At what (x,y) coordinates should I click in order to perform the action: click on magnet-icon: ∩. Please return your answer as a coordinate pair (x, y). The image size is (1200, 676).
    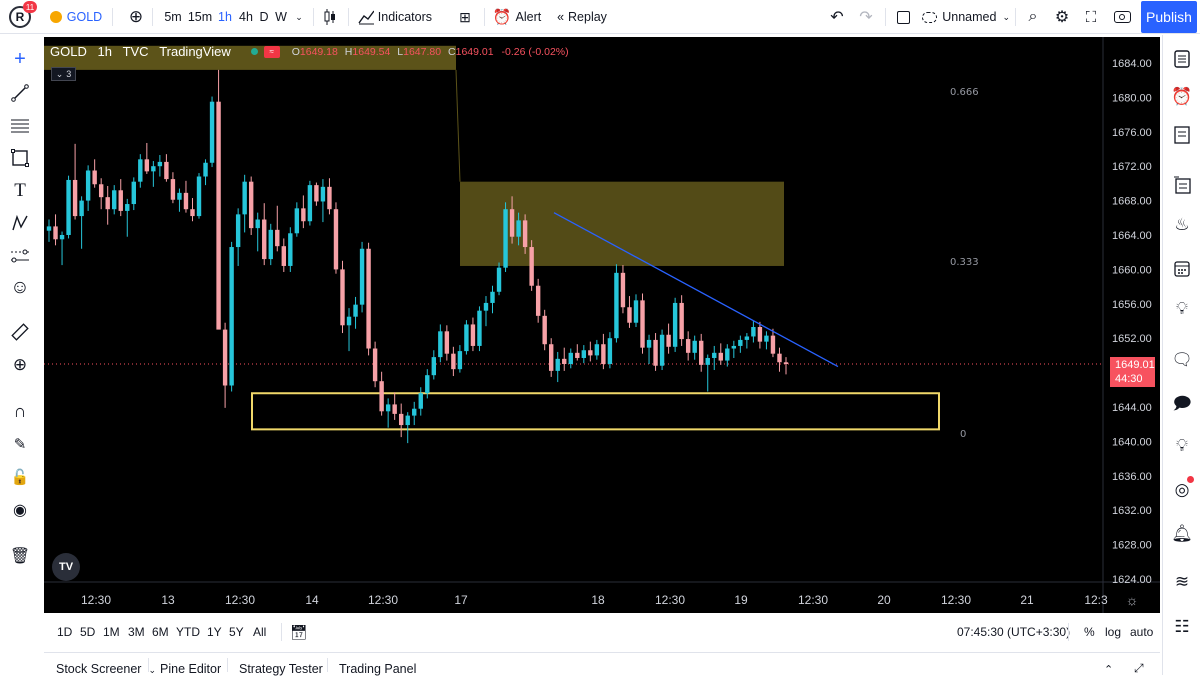
    Looking at the image, I should click on (20, 410).